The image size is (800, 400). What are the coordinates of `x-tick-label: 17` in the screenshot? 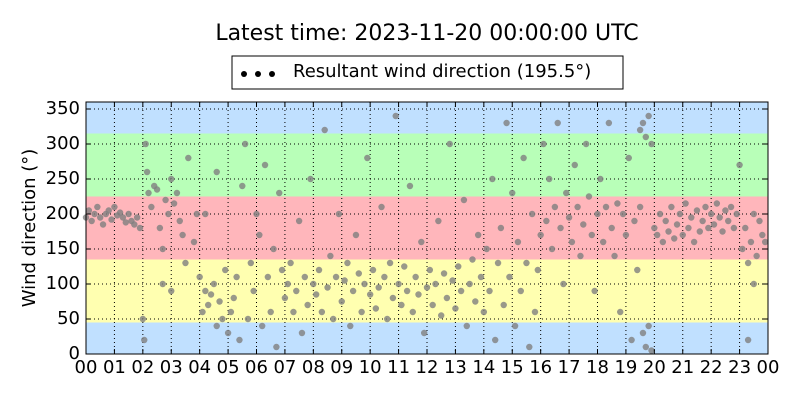 It's located at (569, 367).